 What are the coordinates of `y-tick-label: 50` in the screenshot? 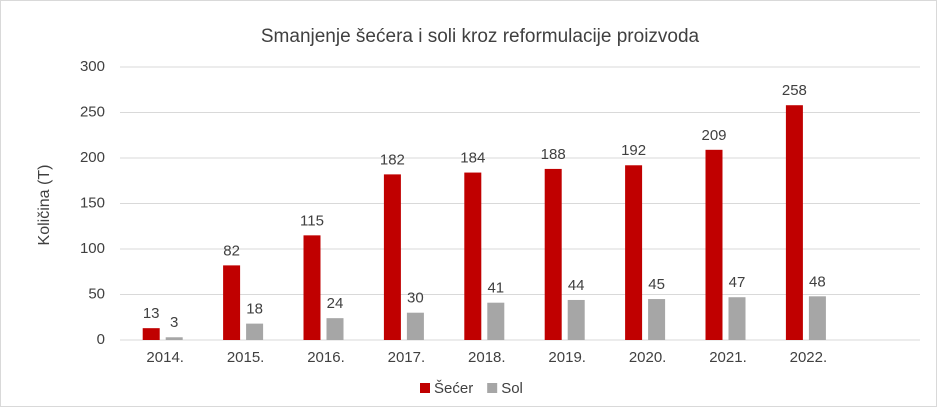 It's located at (96, 293).